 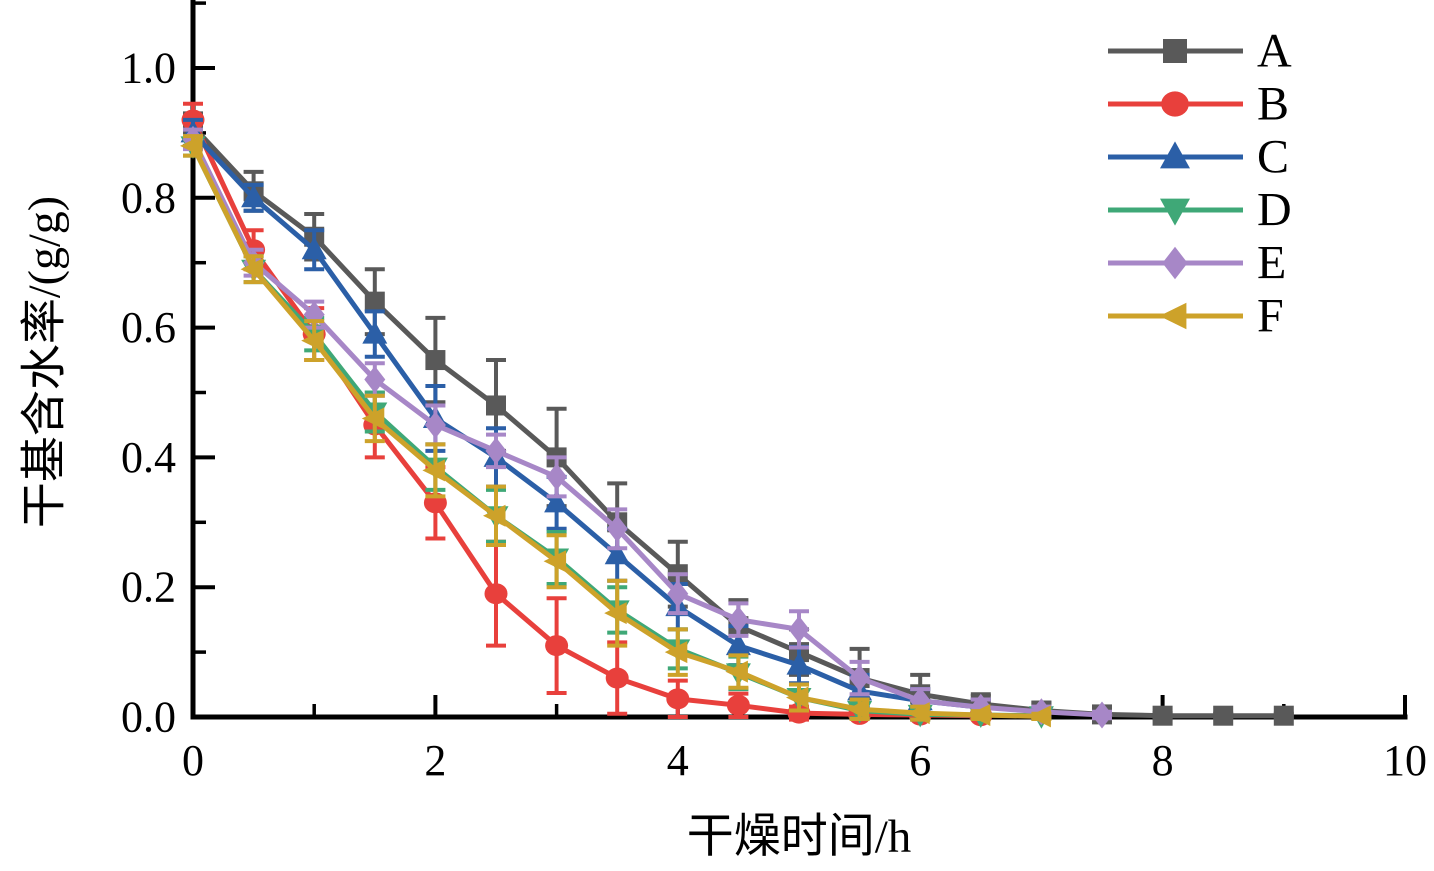 What do you see at coordinates (435, 760) in the screenshot?
I see `x-tick-label: 2` at bounding box center [435, 760].